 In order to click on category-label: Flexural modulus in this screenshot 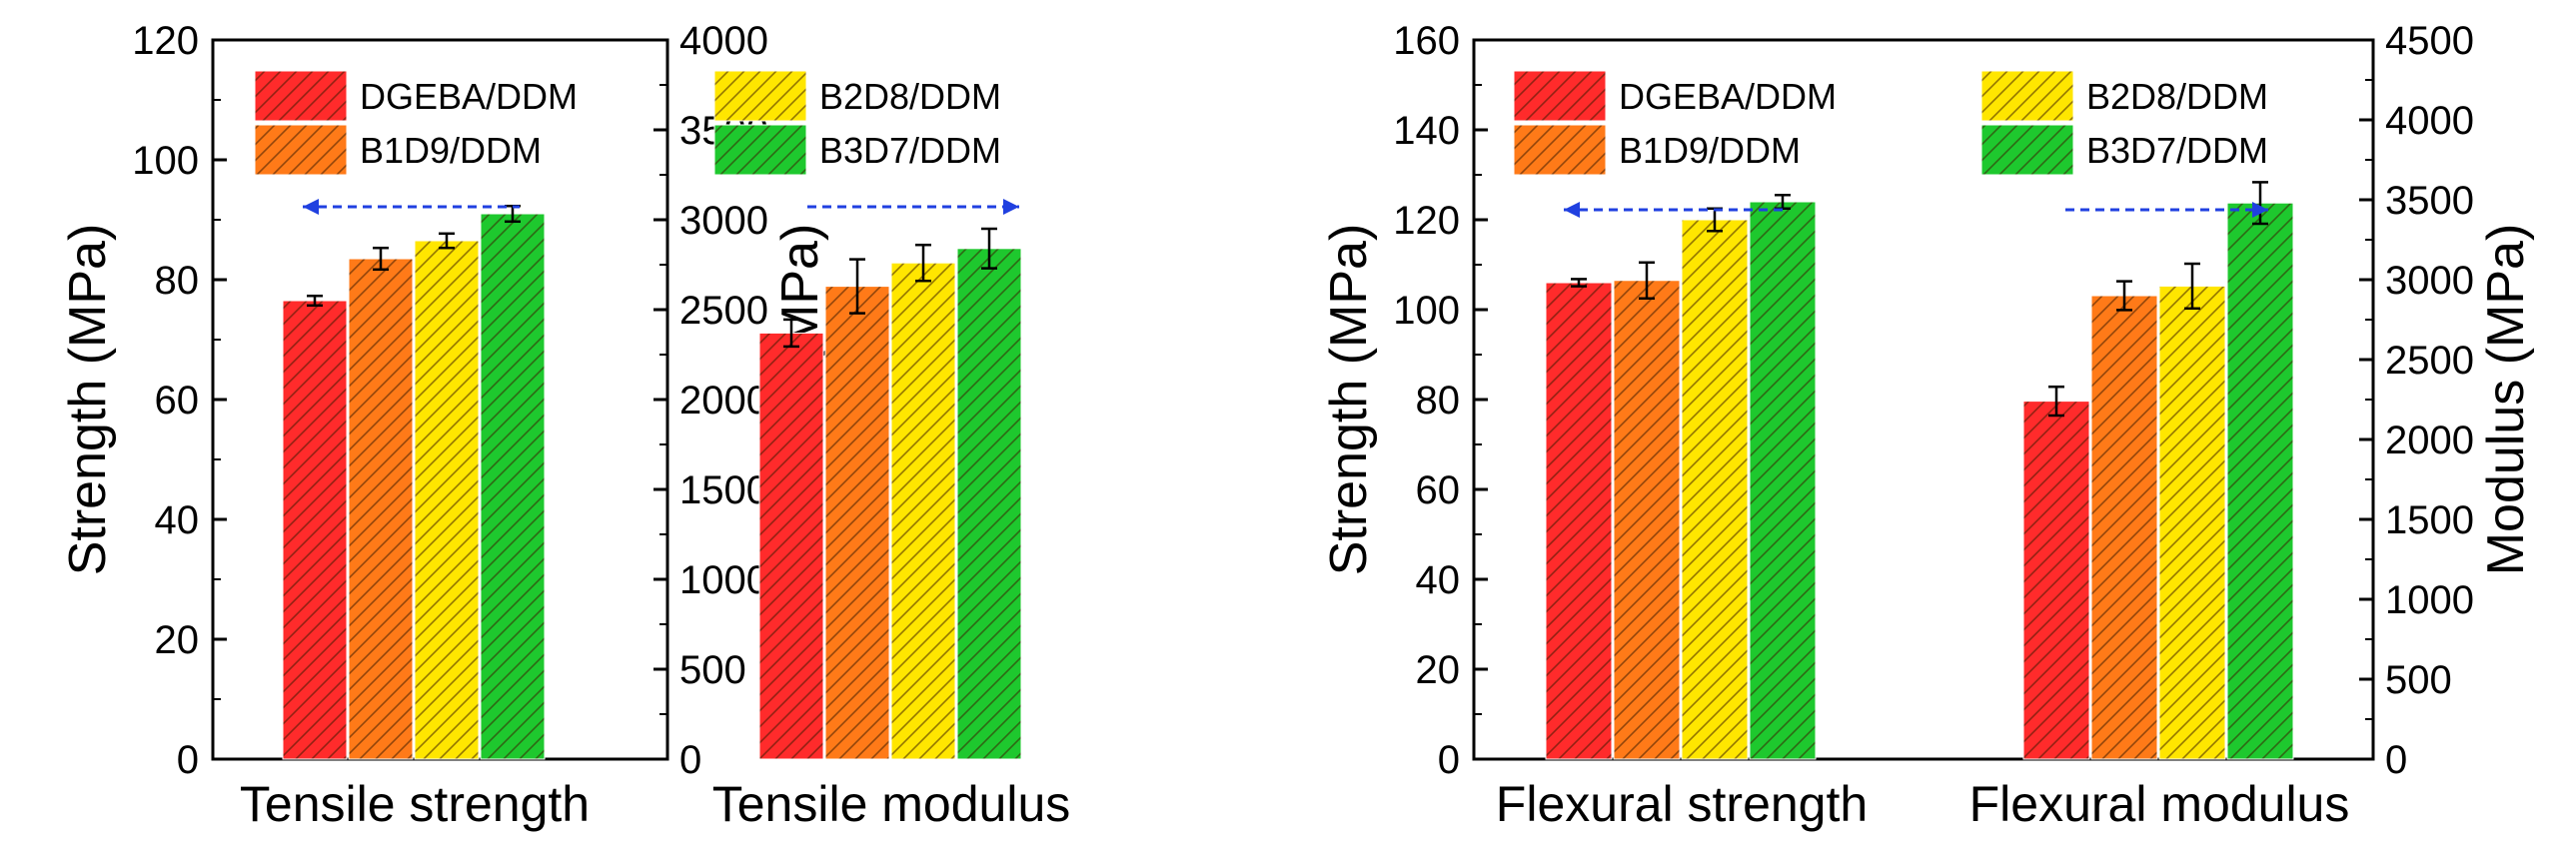, I will do `click(2159, 804)`.